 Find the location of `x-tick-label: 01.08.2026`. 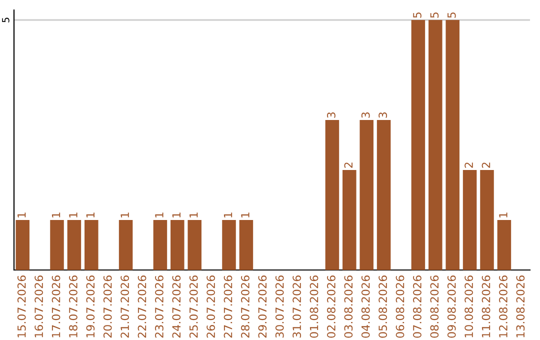

x-tick-label: 01.08.2026 is located at coordinates (314, 307).